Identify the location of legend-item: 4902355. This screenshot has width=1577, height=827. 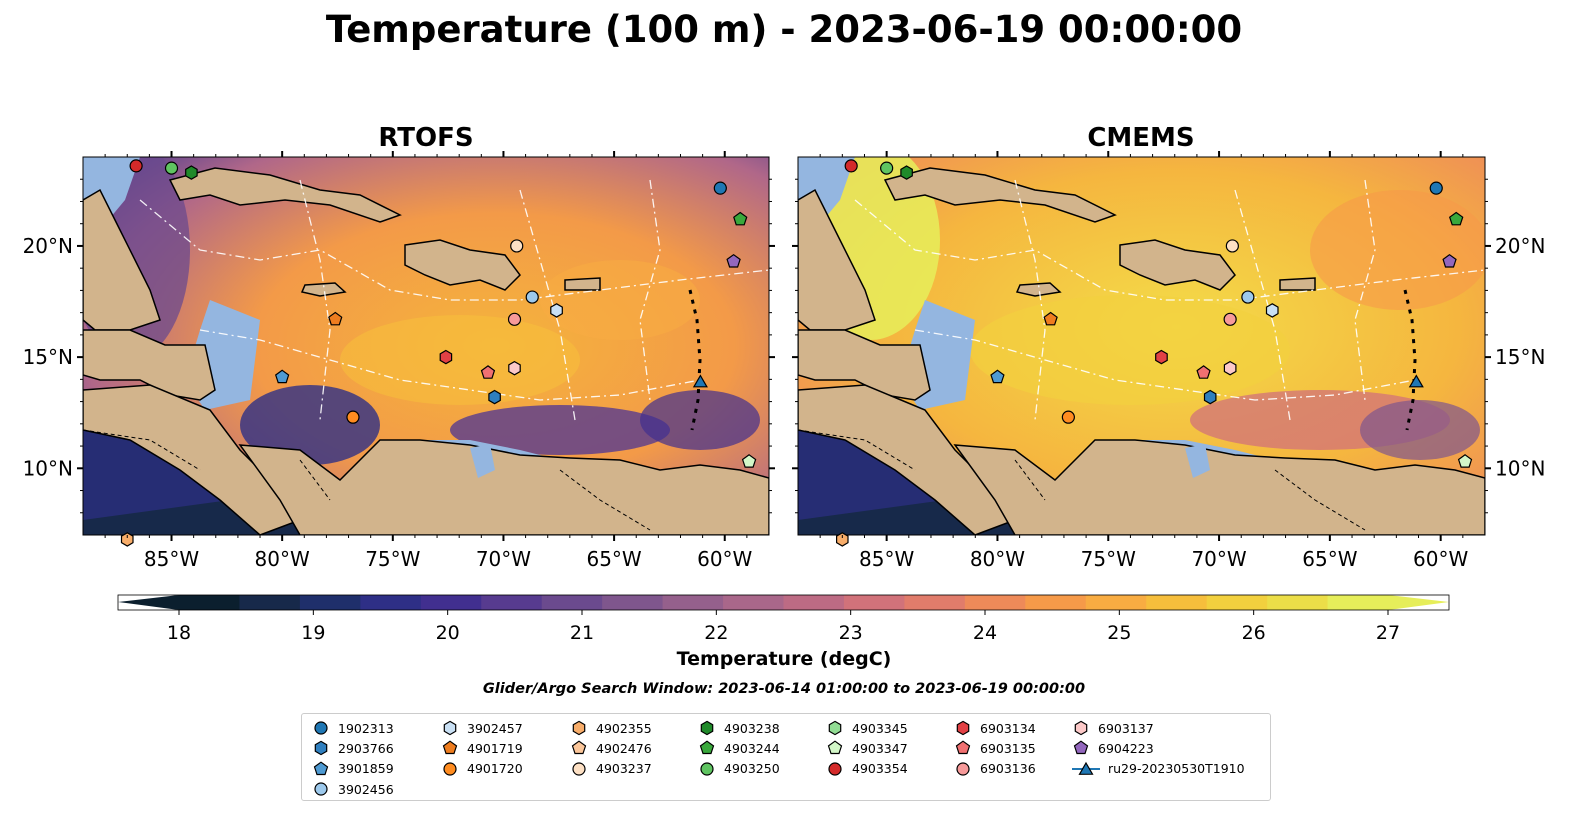
(611, 728).